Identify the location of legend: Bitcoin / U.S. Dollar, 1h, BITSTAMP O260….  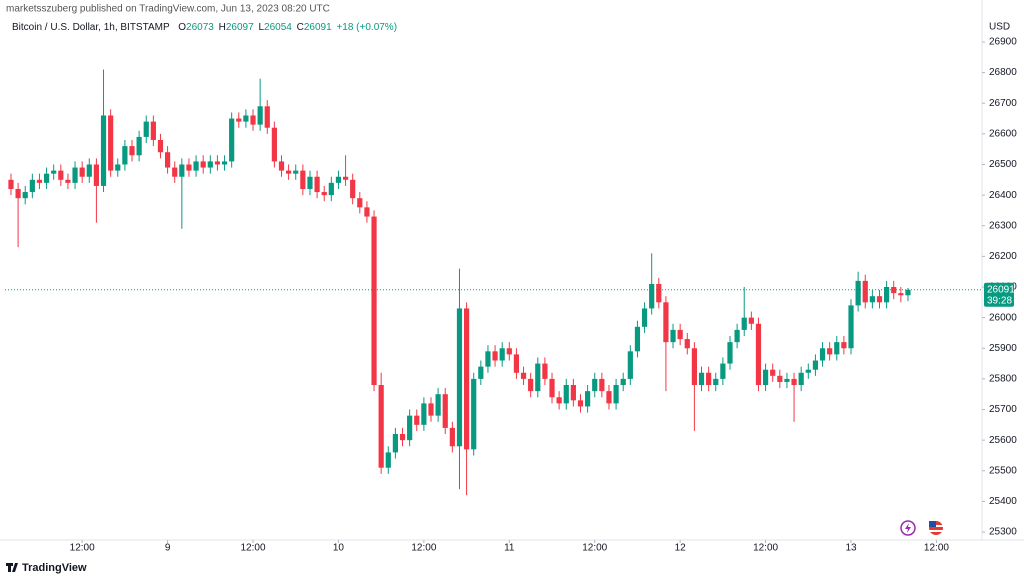
(204, 27).